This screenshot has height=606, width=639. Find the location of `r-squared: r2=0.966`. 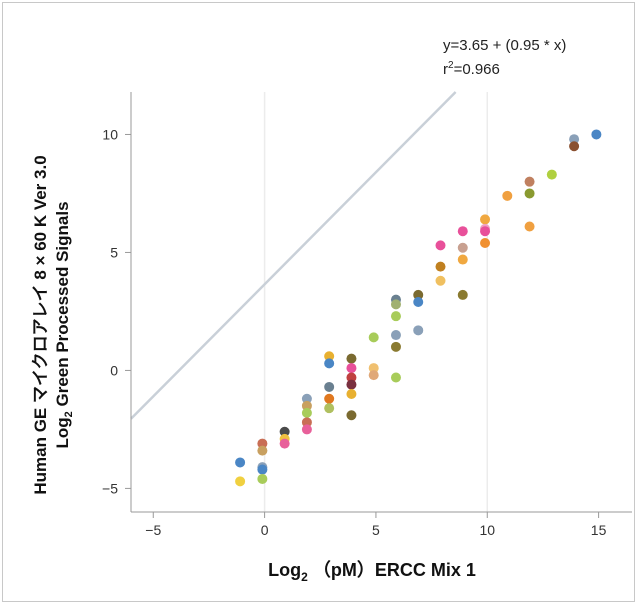

r-squared: r2=0.966 is located at coordinates (471, 69).